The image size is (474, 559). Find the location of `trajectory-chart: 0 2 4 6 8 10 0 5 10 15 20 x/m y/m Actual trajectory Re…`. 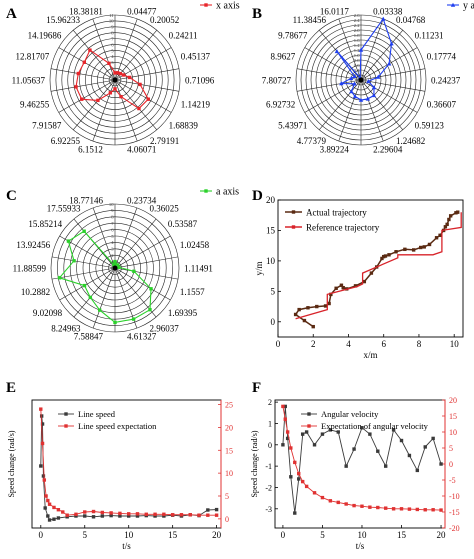

trajectory-chart: 0 2 4 6 8 10 0 5 10 15 20 x/m y/m Actual trajectory Re… is located at coordinates (359, 277).